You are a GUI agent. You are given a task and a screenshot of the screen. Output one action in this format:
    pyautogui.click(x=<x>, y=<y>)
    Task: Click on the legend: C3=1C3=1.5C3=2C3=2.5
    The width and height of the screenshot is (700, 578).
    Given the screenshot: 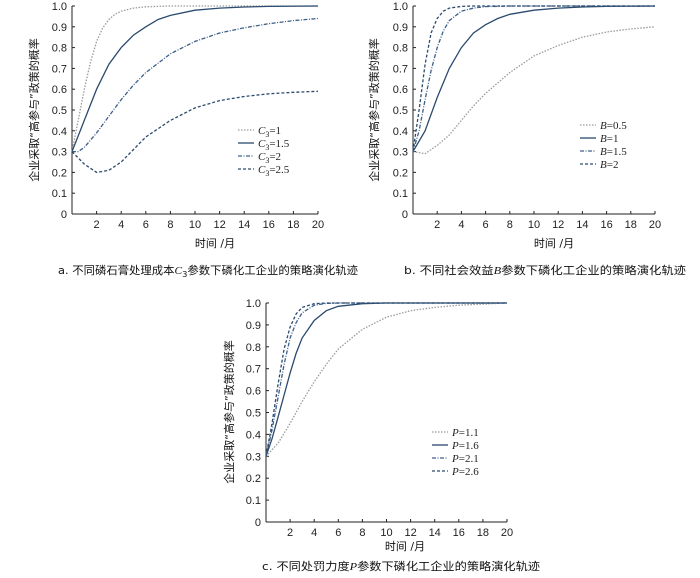 What is the action you would take?
    pyautogui.click(x=264, y=151)
    